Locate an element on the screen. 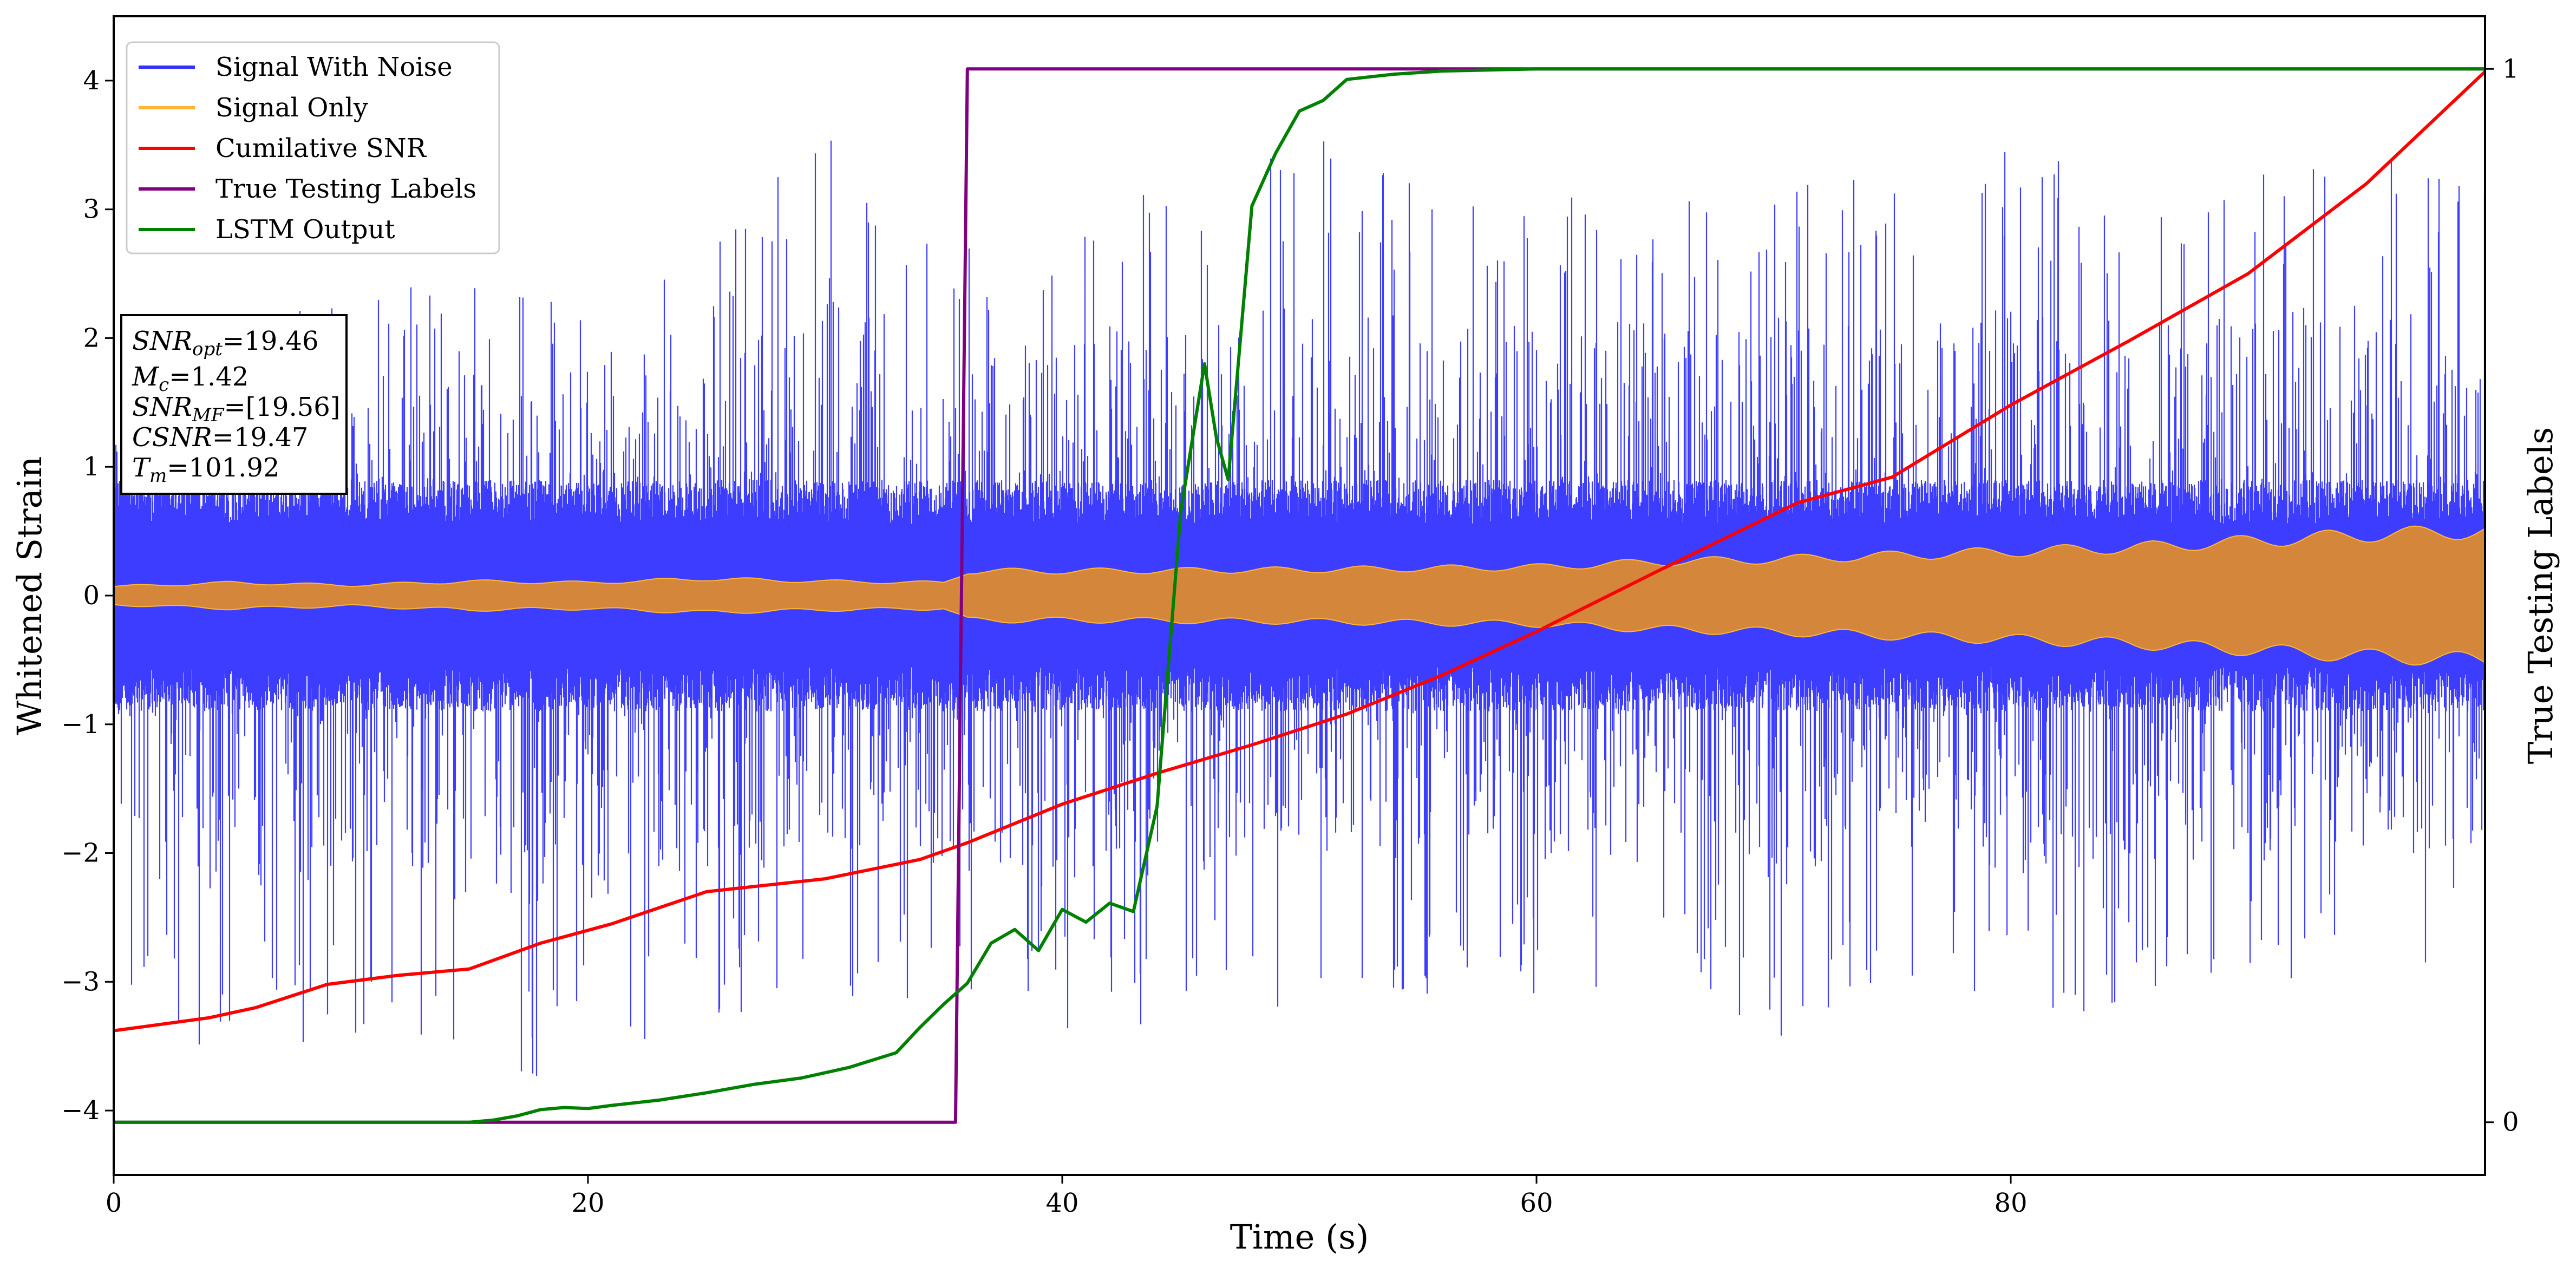 This screenshot has height=1274, width=2576. x-tick-label: 0 is located at coordinates (114, 1203).